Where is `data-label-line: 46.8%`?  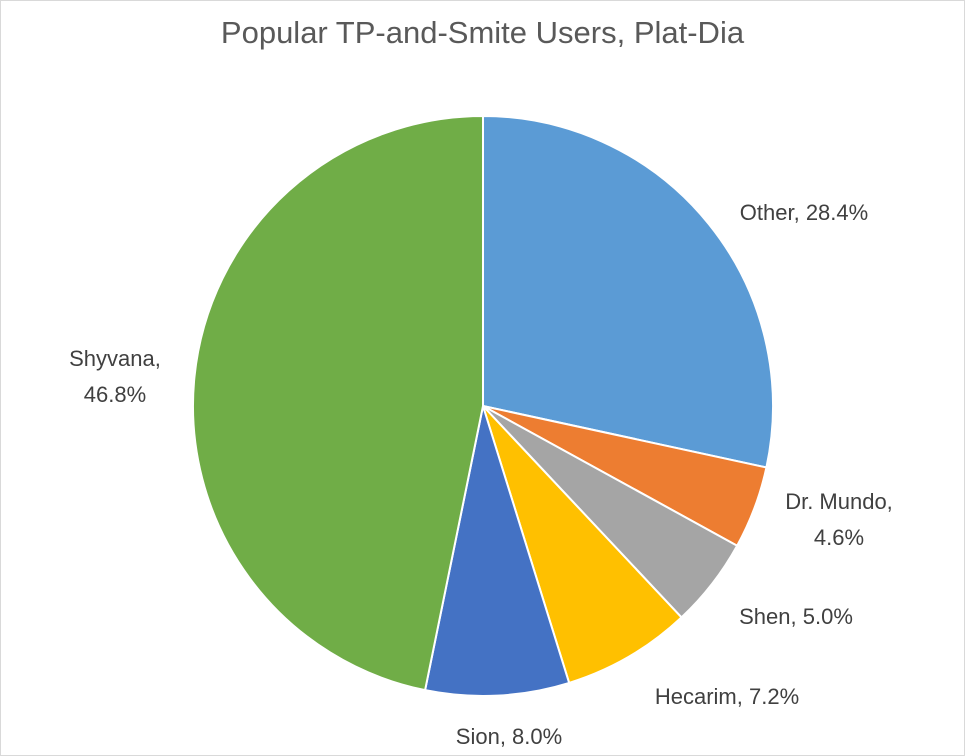
data-label-line: 46.8% is located at coordinates (115, 394).